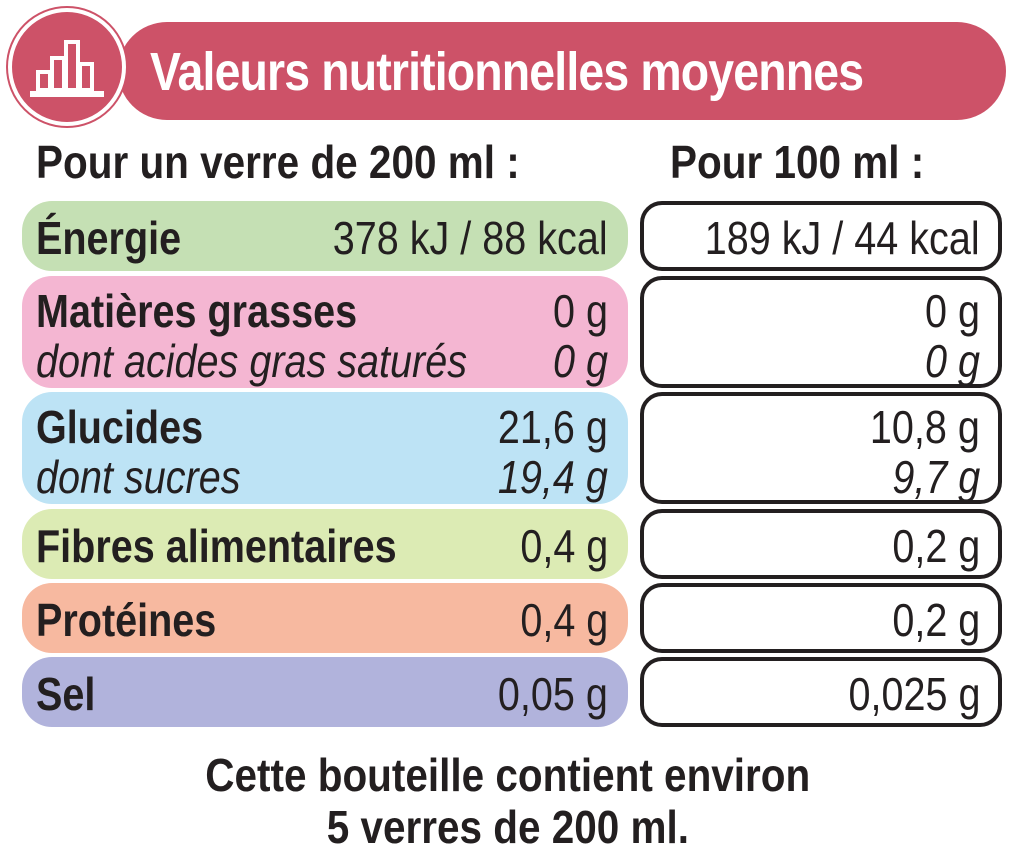  Describe the element at coordinates (325, 692) in the screenshot. I see `row-salt-per-glass: Sel 0,05 g` at that location.